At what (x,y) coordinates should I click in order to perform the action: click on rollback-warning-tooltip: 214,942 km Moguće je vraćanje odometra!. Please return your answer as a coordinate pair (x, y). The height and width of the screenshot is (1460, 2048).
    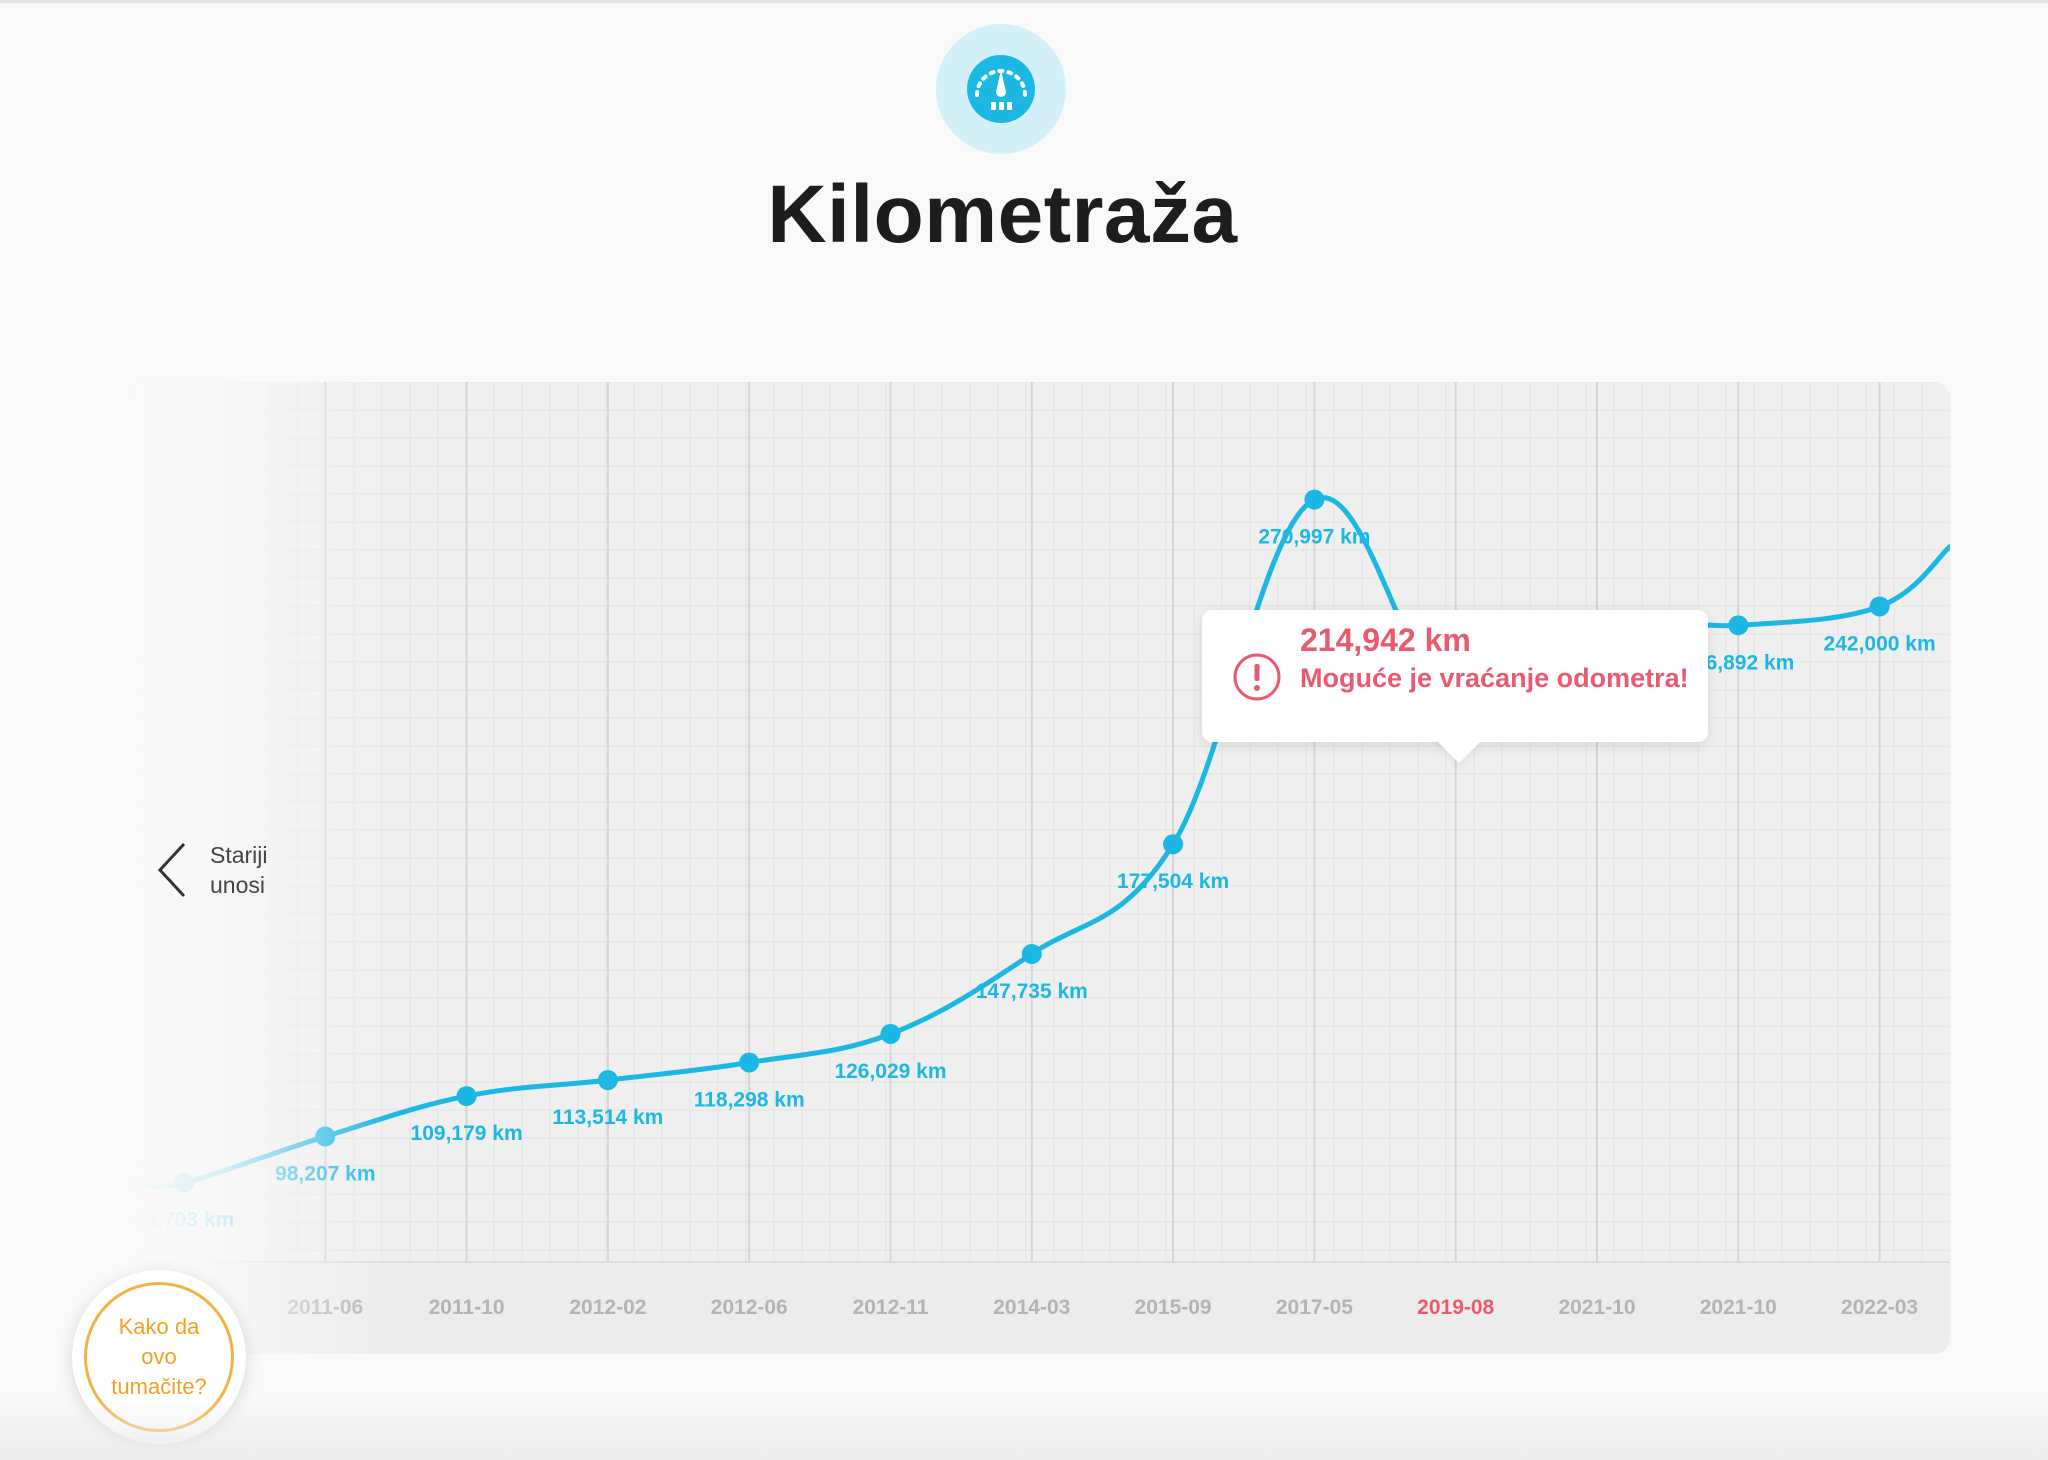
    Looking at the image, I should click on (1455, 687).